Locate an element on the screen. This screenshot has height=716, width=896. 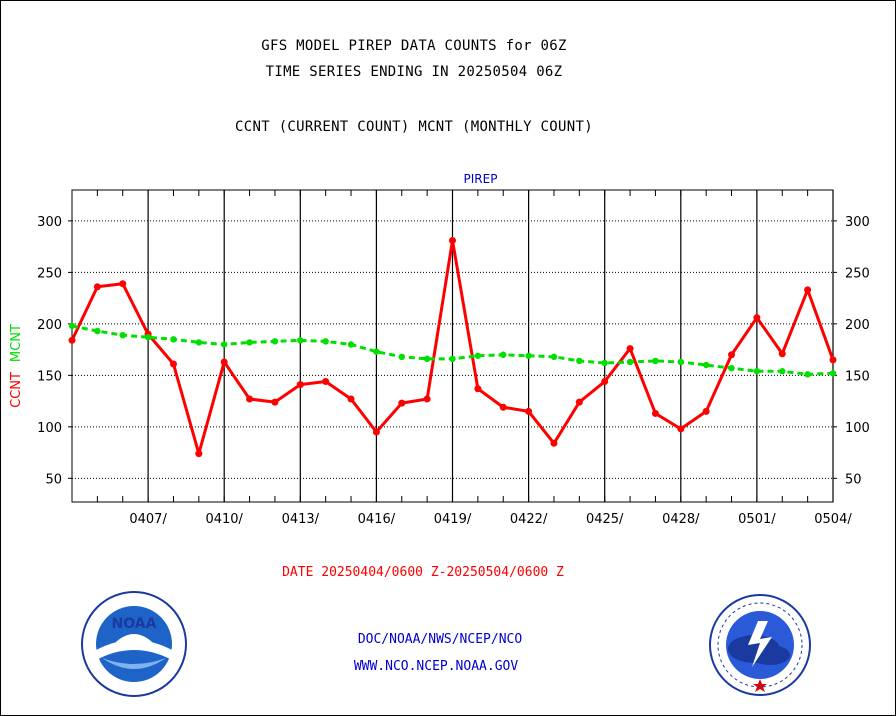
y-tick-label-right: 50 is located at coordinates (853, 479).